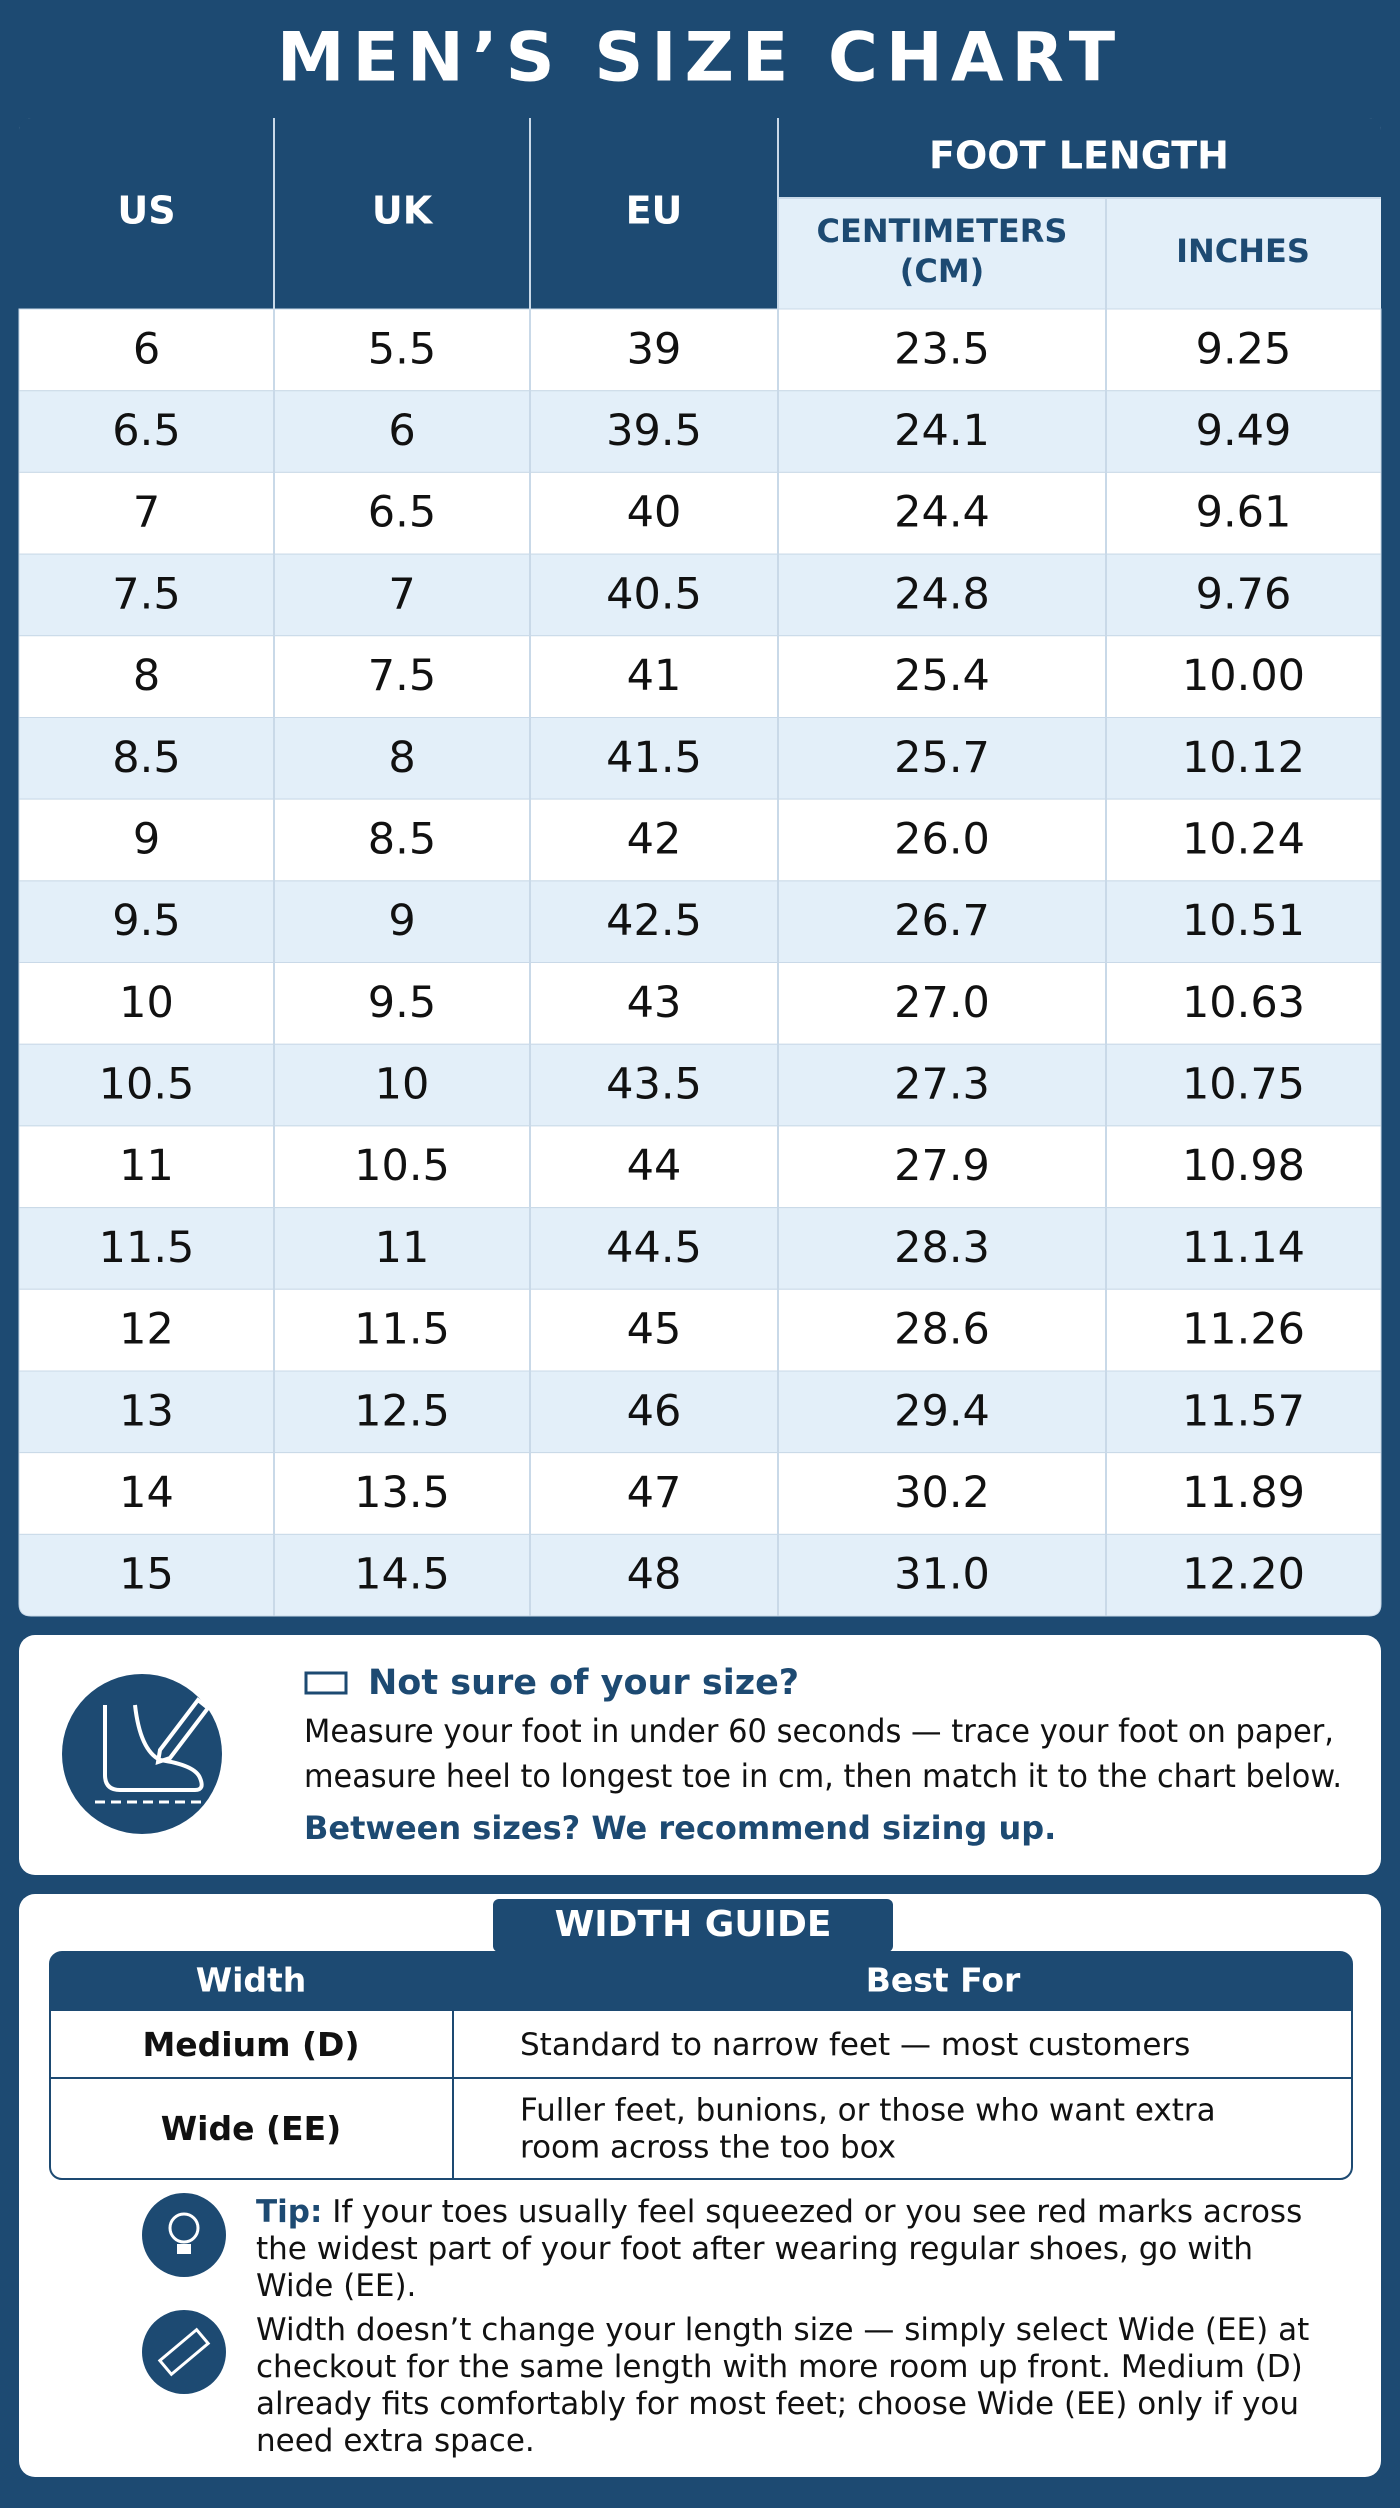 The height and width of the screenshot is (2508, 1400). What do you see at coordinates (654, 676) in the screenshot?
I see `table-cell: 41` at bounding box center [654, 676].